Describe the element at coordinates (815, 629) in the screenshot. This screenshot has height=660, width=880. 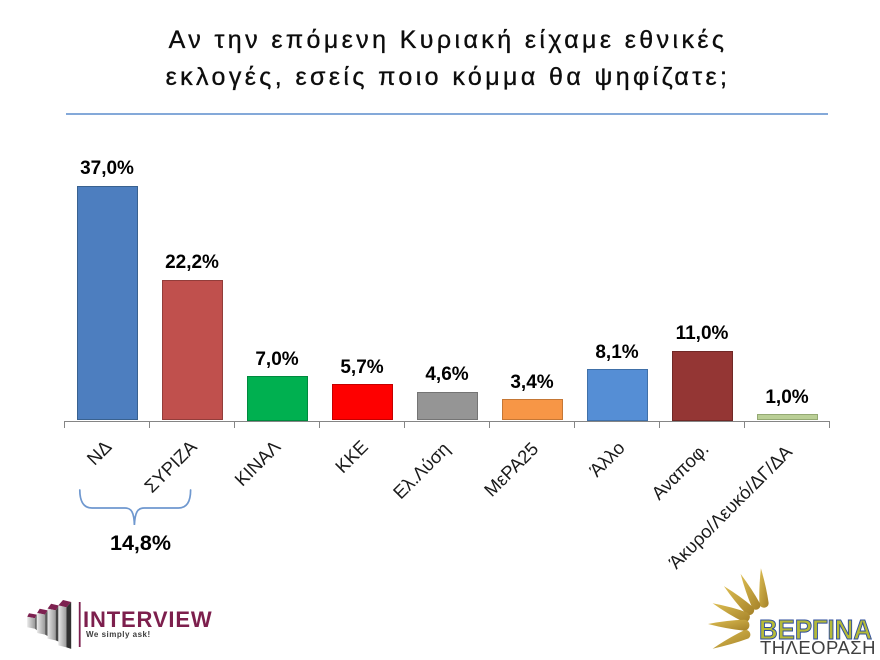
I see `svg-text: ΒΕΡΓΙΝΑ` at that location.